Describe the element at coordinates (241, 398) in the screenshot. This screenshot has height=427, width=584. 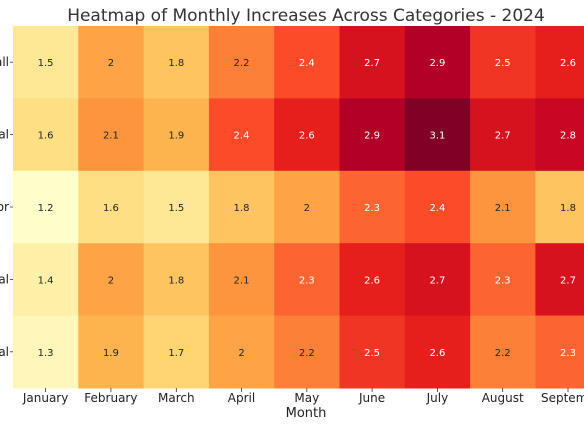
I see `x-tick-label: April` at that location.